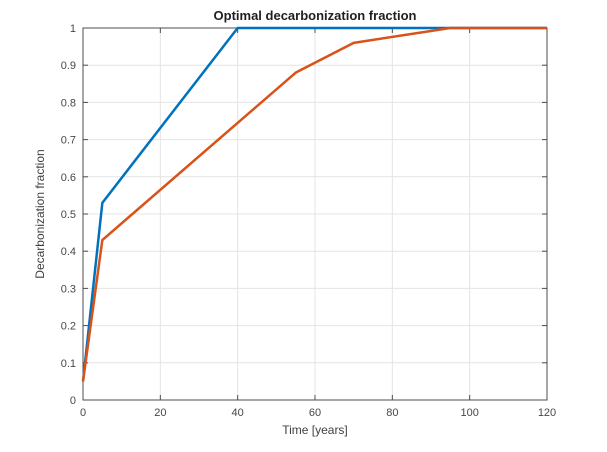 Image resolution: width=607 pixels, height=452 pixels. I want to click on y-tick-label: 1, so click(73, 29).